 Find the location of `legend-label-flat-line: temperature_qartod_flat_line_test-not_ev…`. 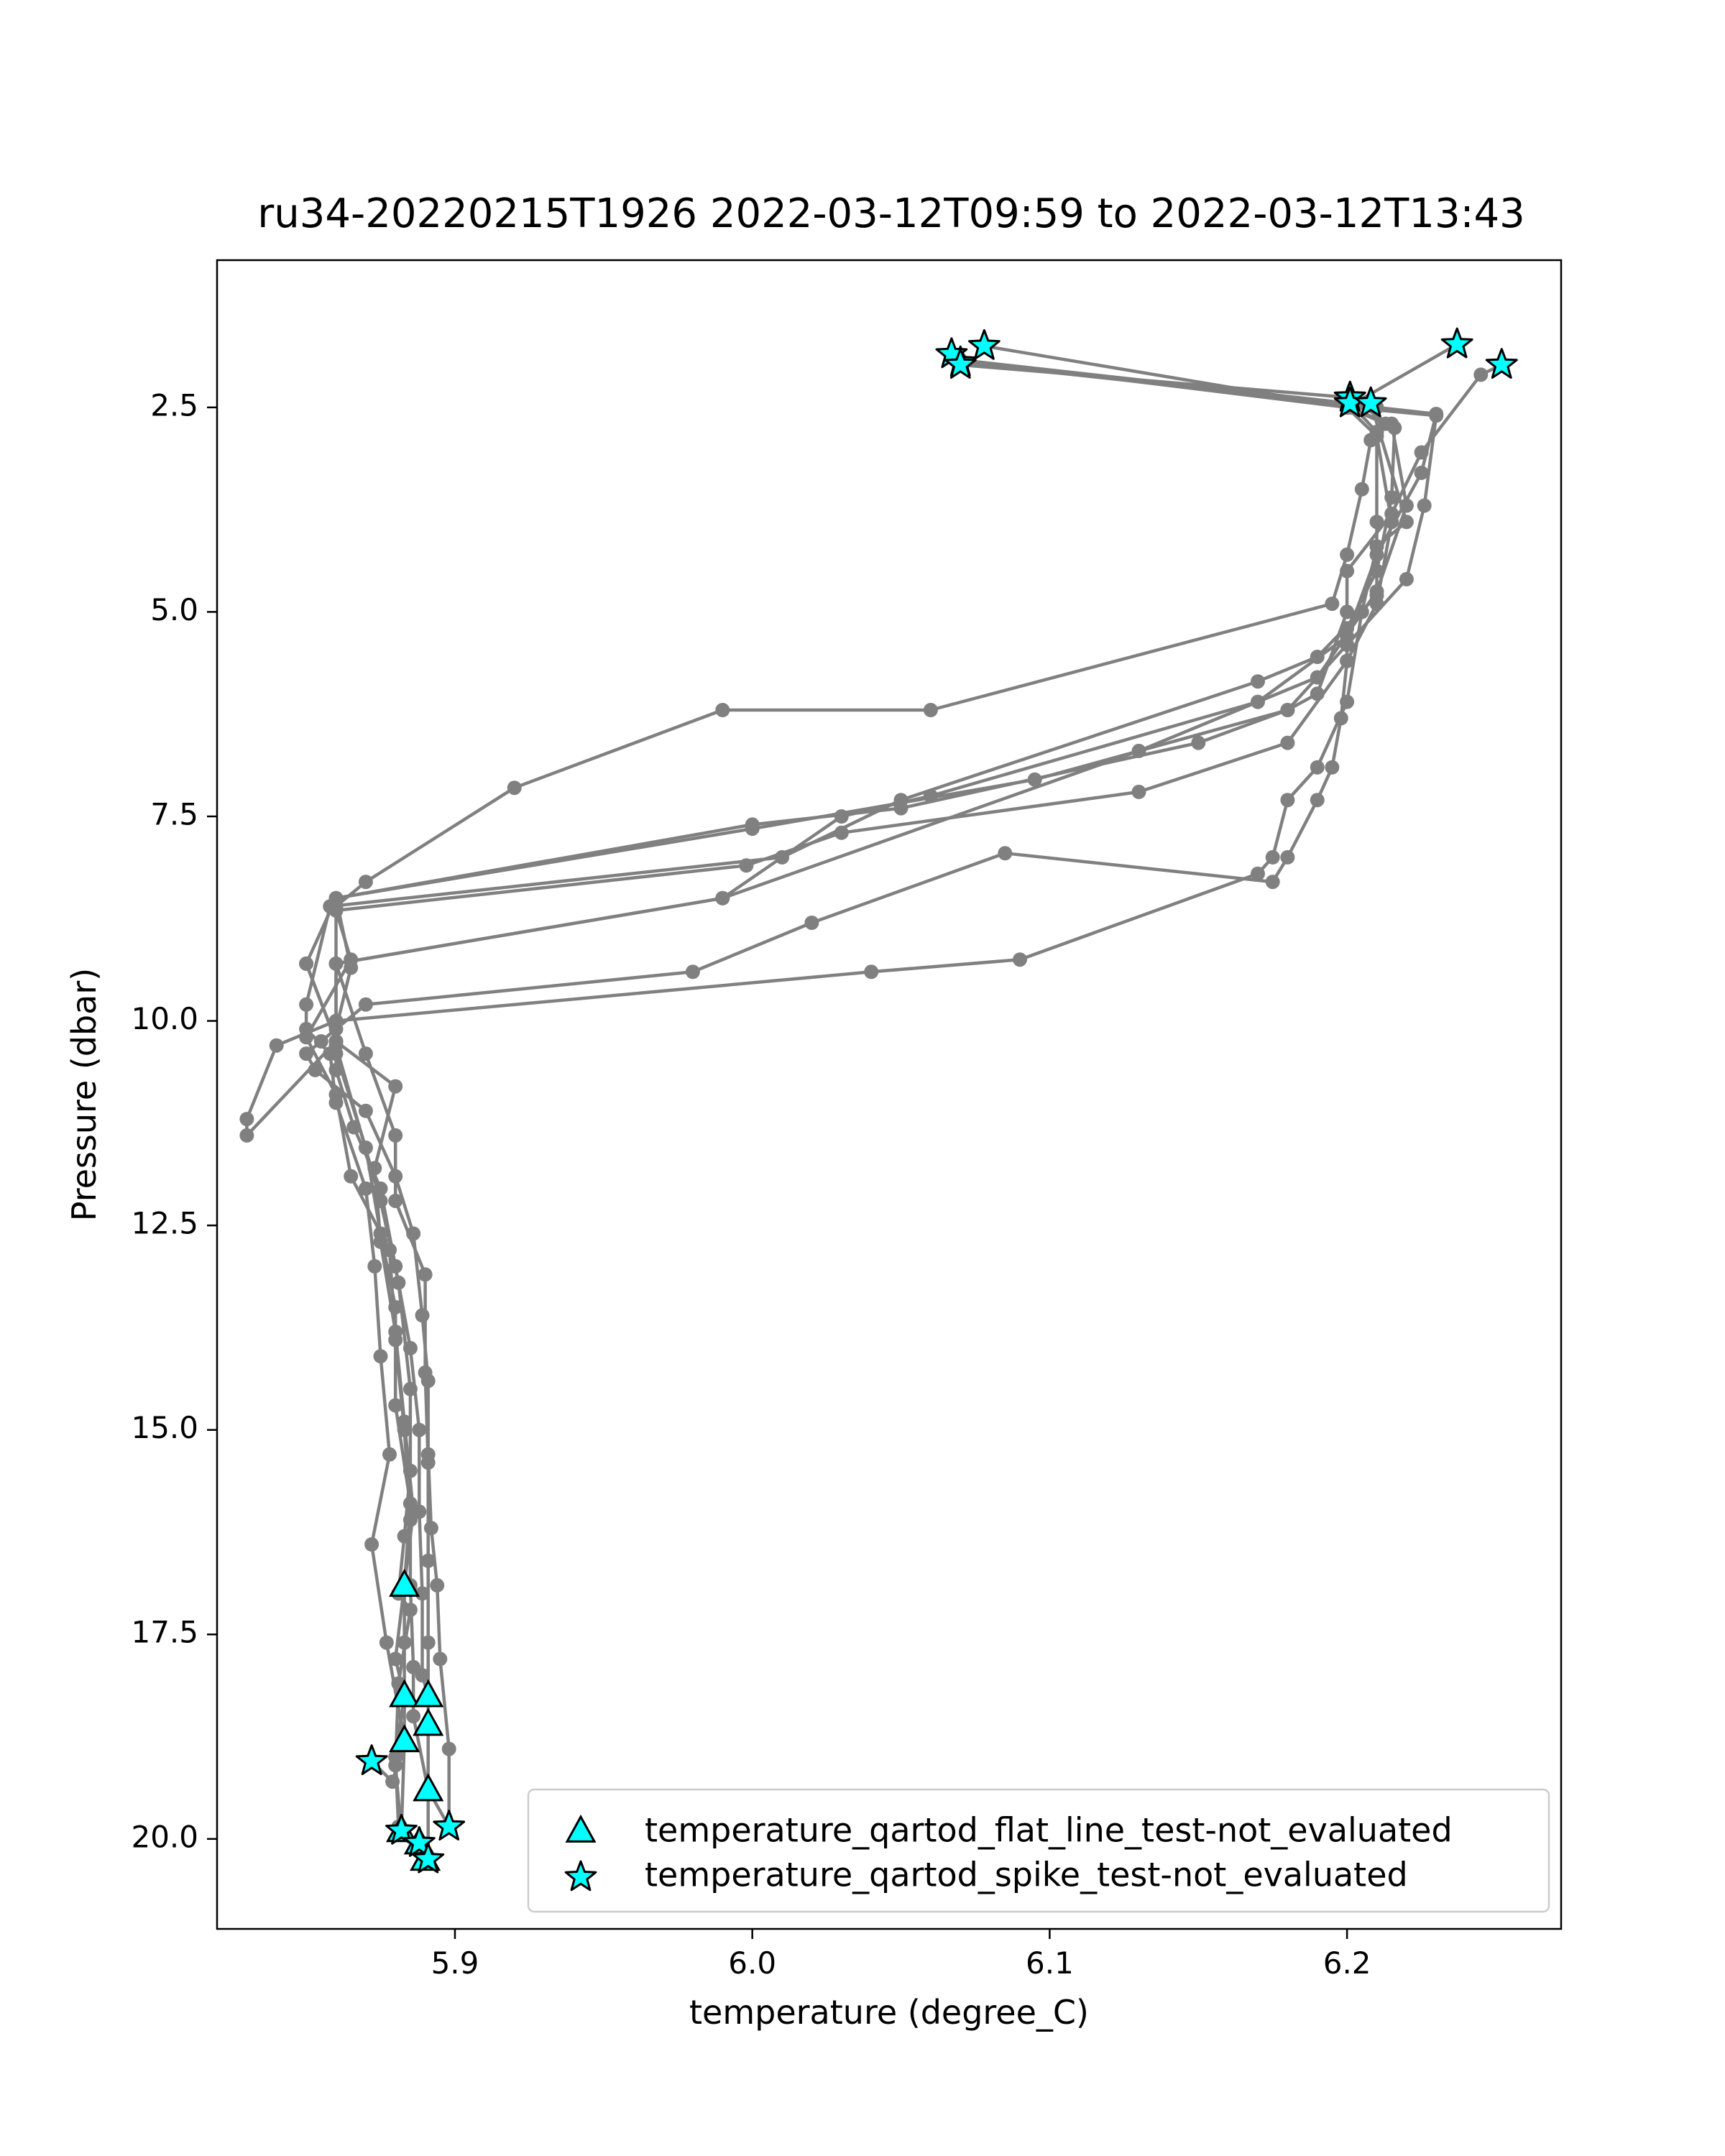

legend-label-flat-line: temperature_qartod_flat_line_test-not_ev… is located at coordinates (1049, 1831).